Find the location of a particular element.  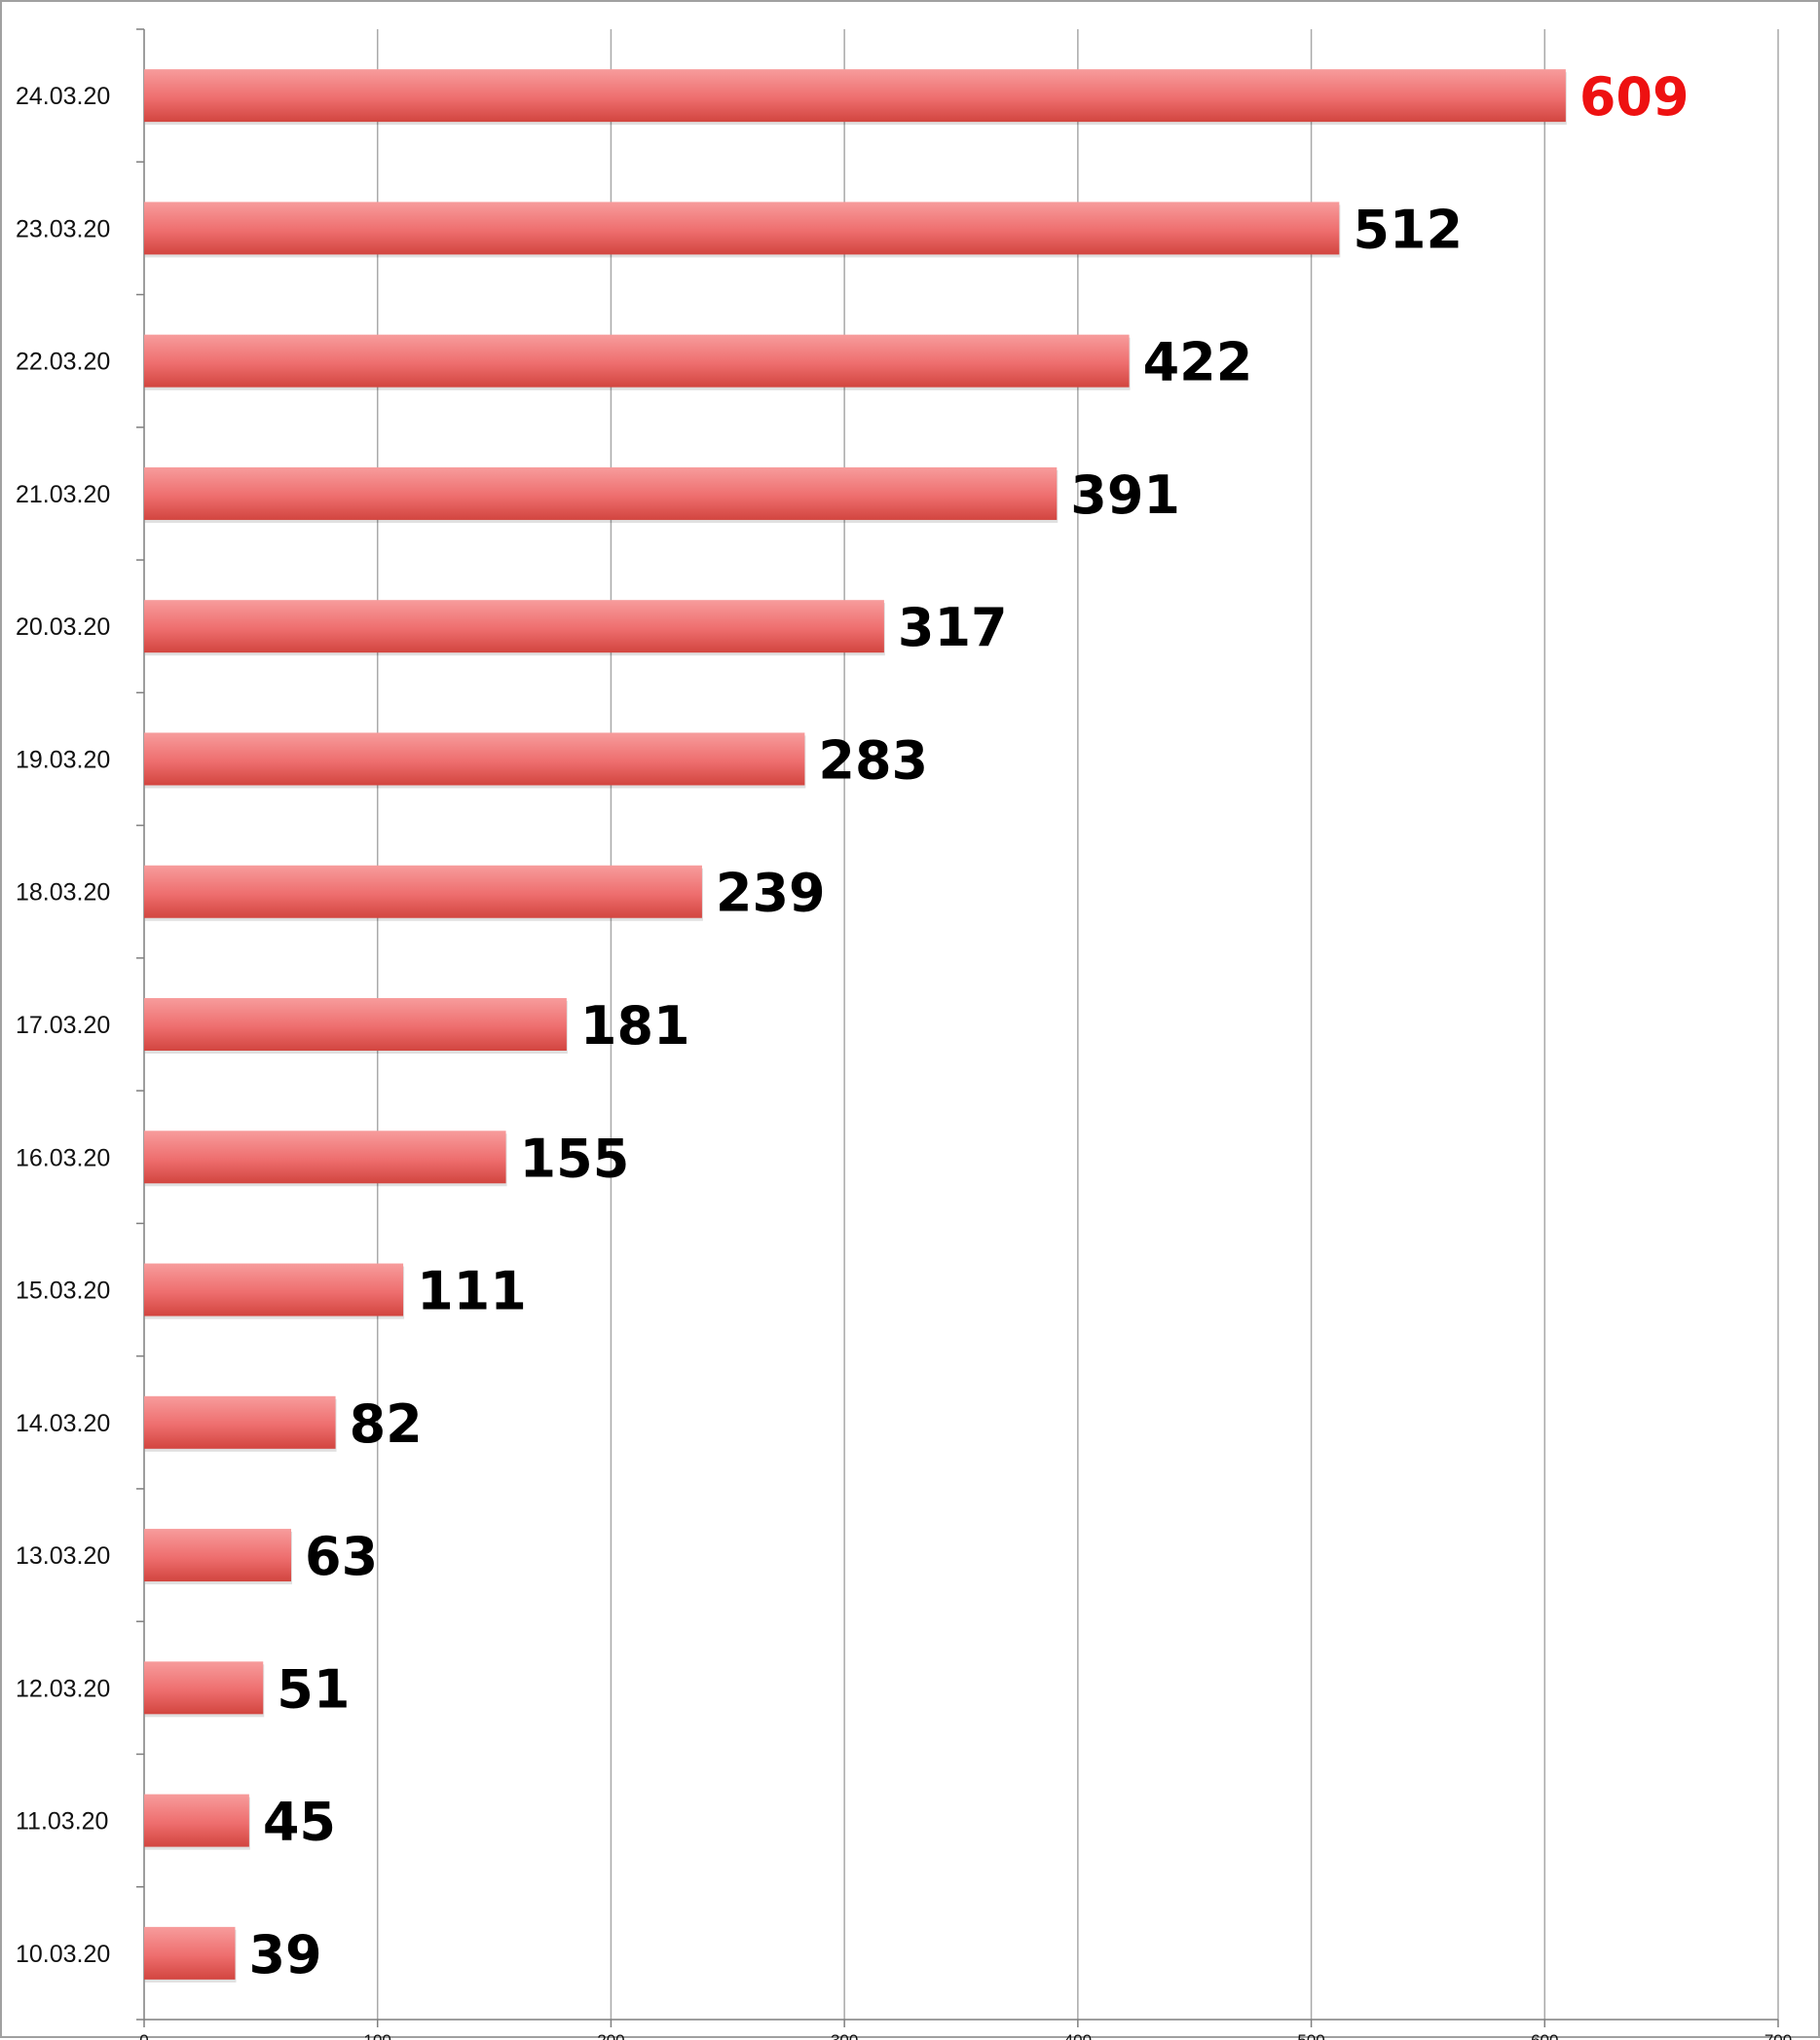

y-category-label: 20.03.20 is located at coordinates (63, 627).